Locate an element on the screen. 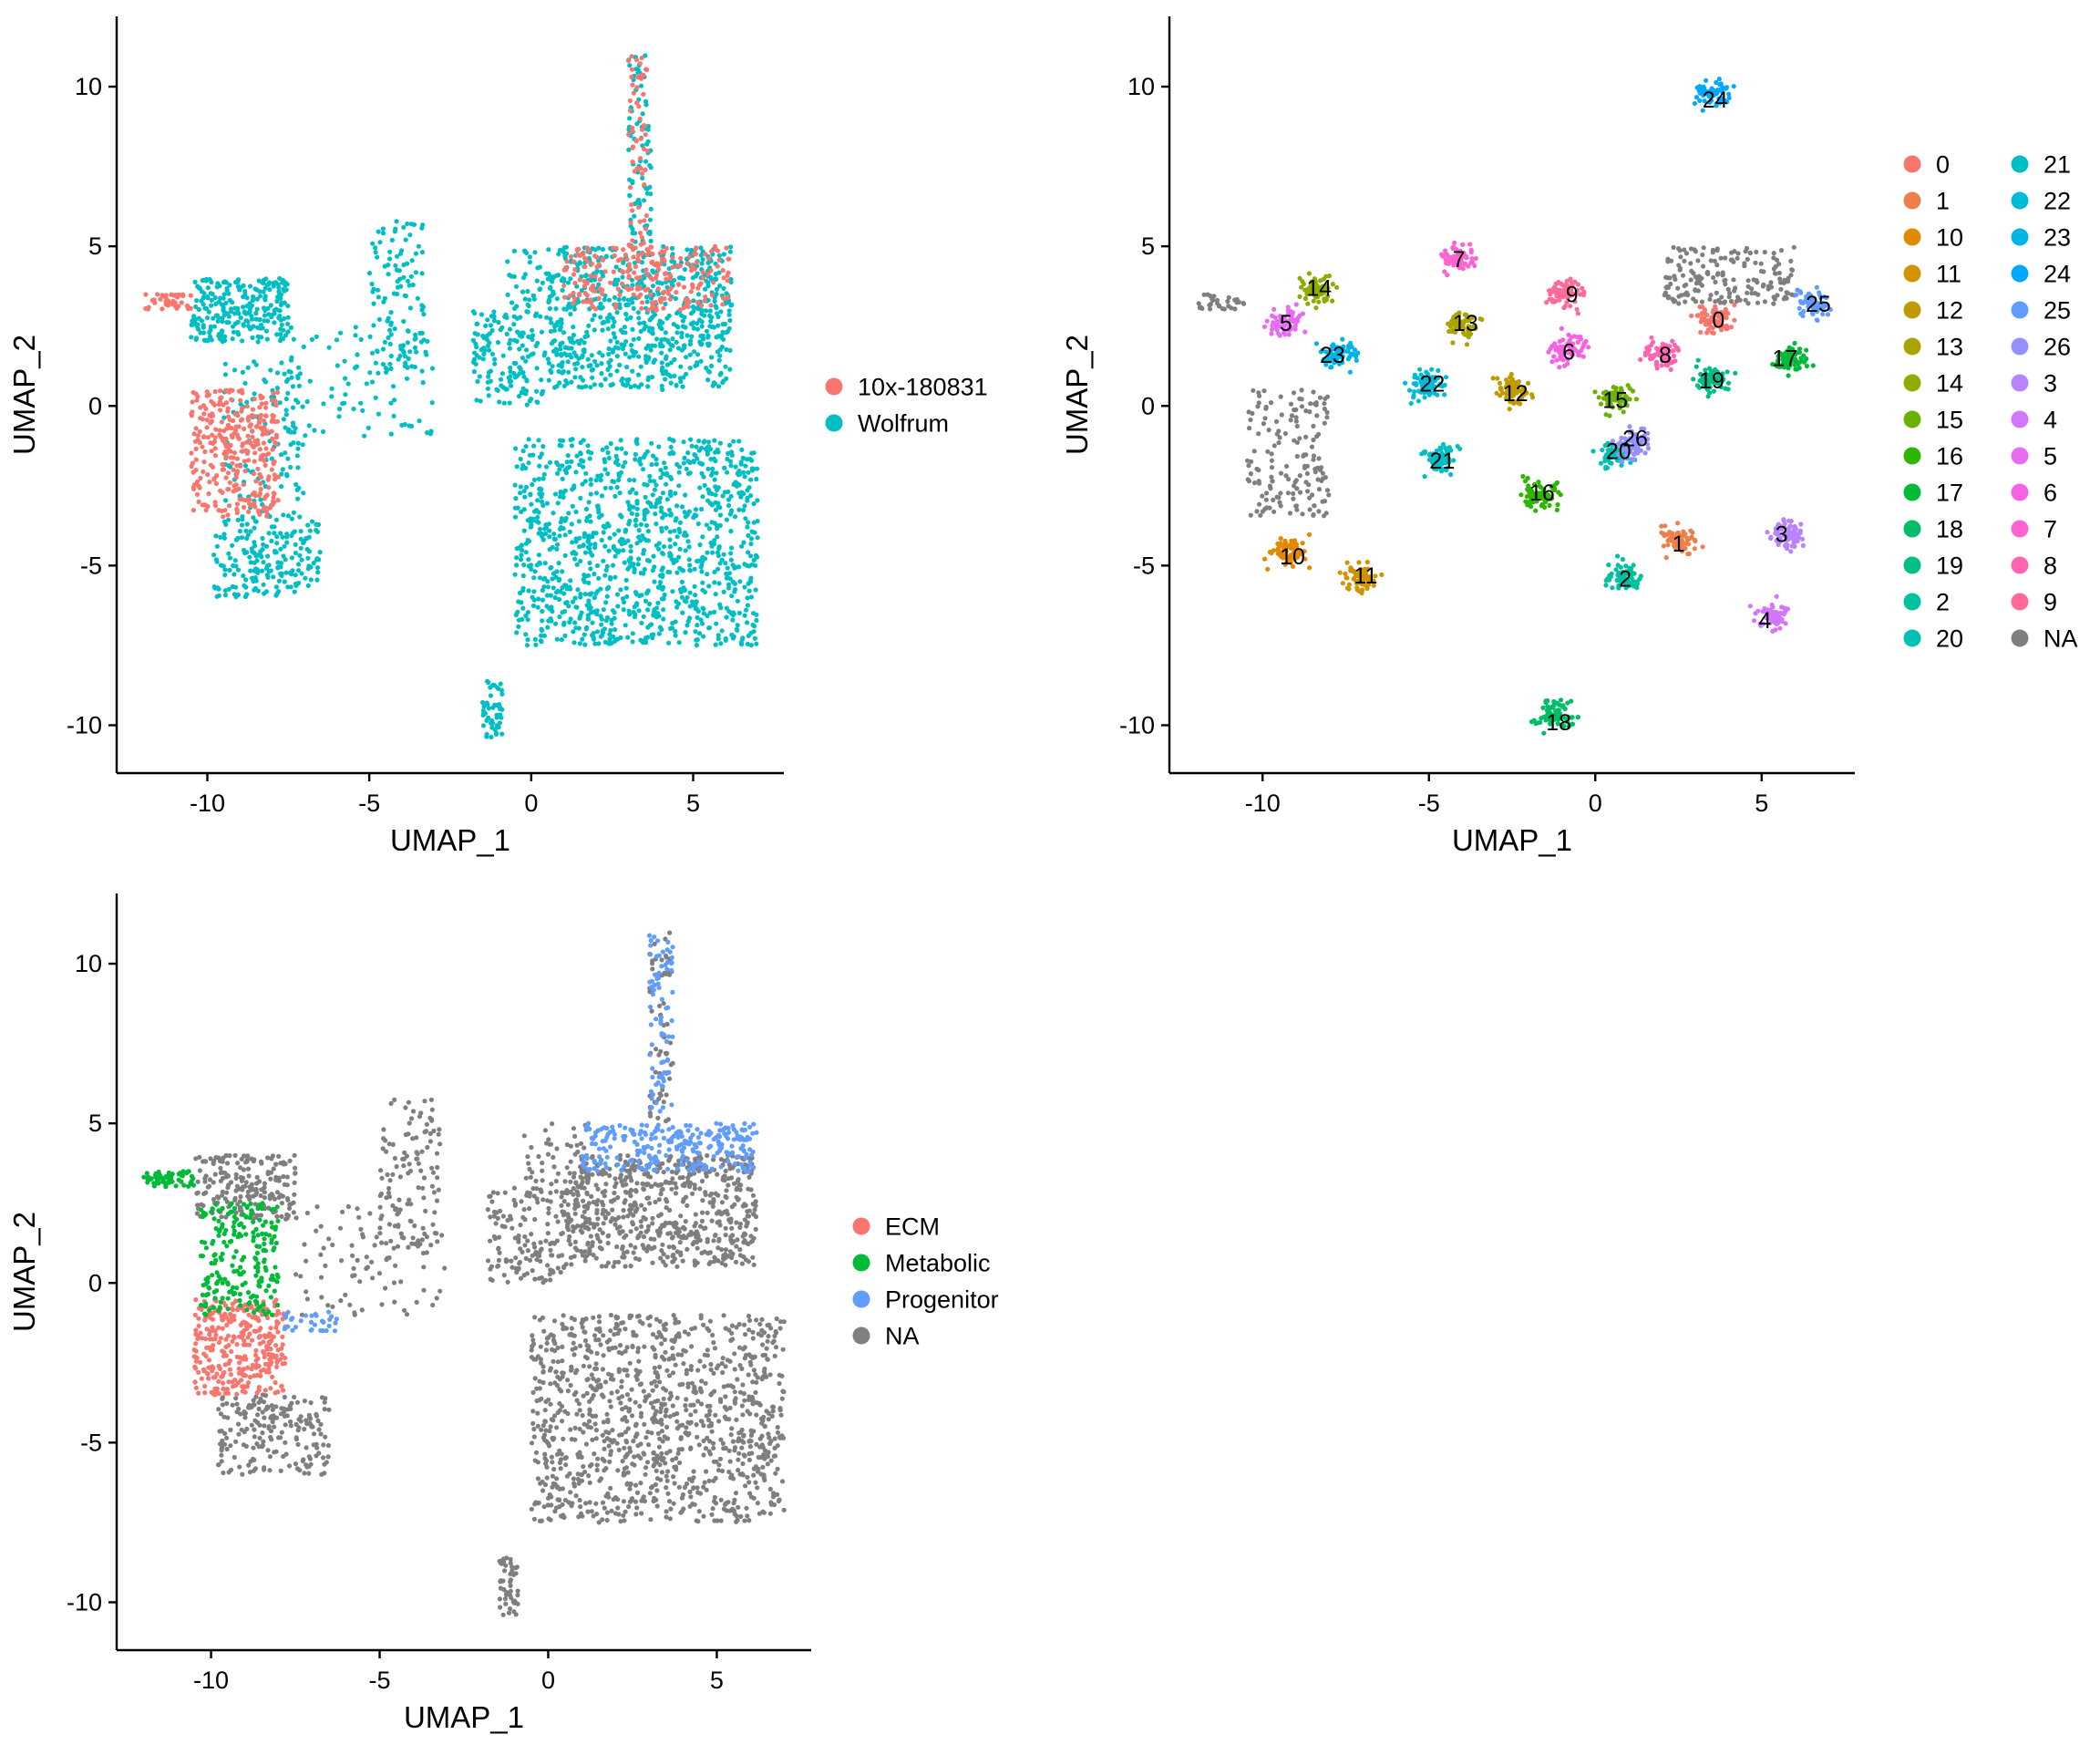  y-tick-label: -5 is located at coordinates (91, 565).